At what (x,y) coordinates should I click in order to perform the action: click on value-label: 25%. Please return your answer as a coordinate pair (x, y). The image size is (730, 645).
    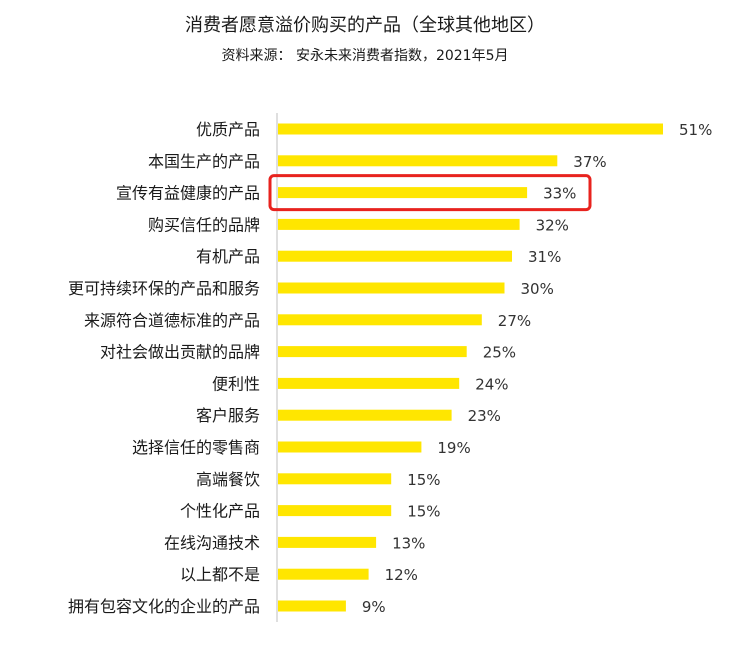
    Looking at the image, I should click on (499, 353).